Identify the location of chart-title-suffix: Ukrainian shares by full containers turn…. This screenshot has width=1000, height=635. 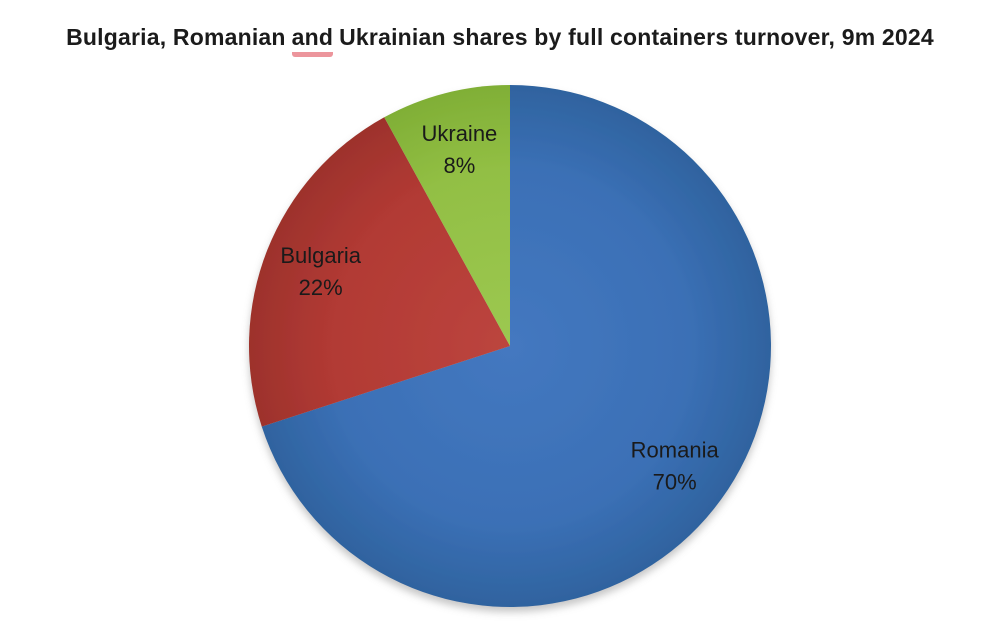
(636, 37).